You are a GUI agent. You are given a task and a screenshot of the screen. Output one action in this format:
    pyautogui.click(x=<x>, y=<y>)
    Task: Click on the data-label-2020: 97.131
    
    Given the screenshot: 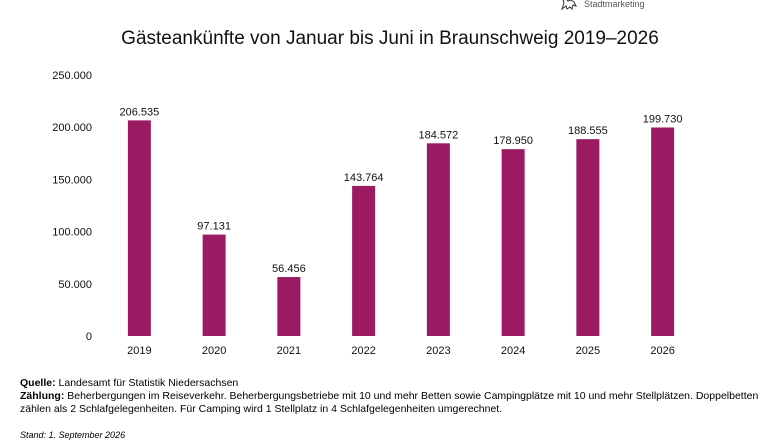 What is the action you would take?
    pyautogui.click(x=214, y=227)
    